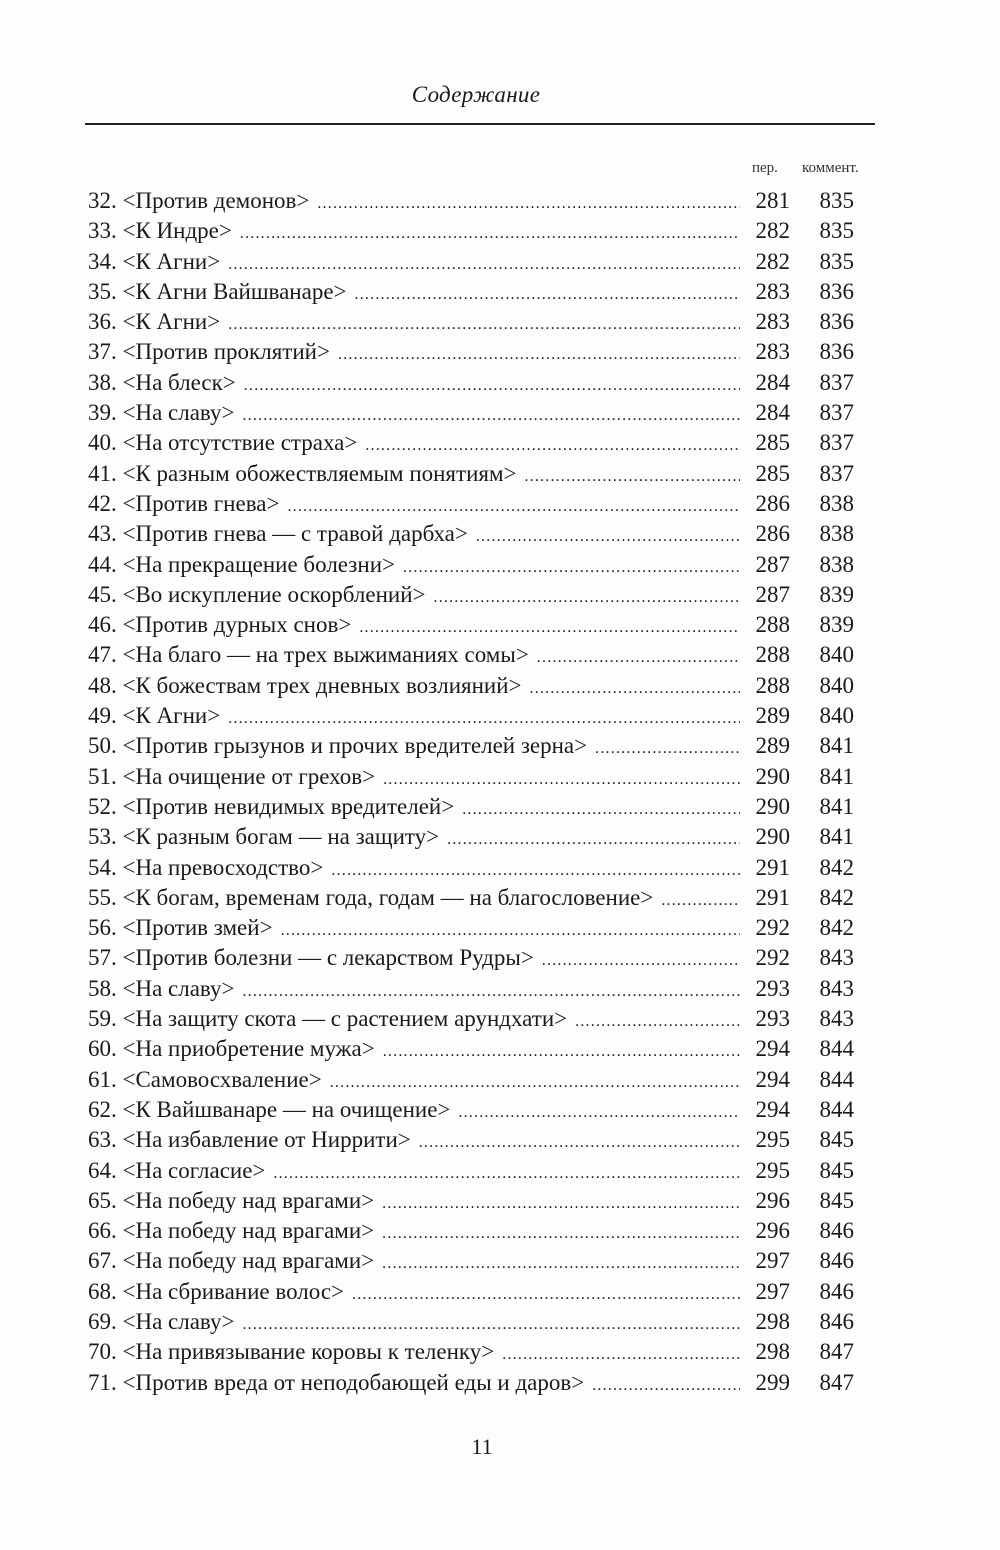 Image resolution: width=1000 pixels, height=1550 pixels. I want to click on toc-entry-title-cell: 43. <Против гнева — с травой дарбха>, so click(414, 535).